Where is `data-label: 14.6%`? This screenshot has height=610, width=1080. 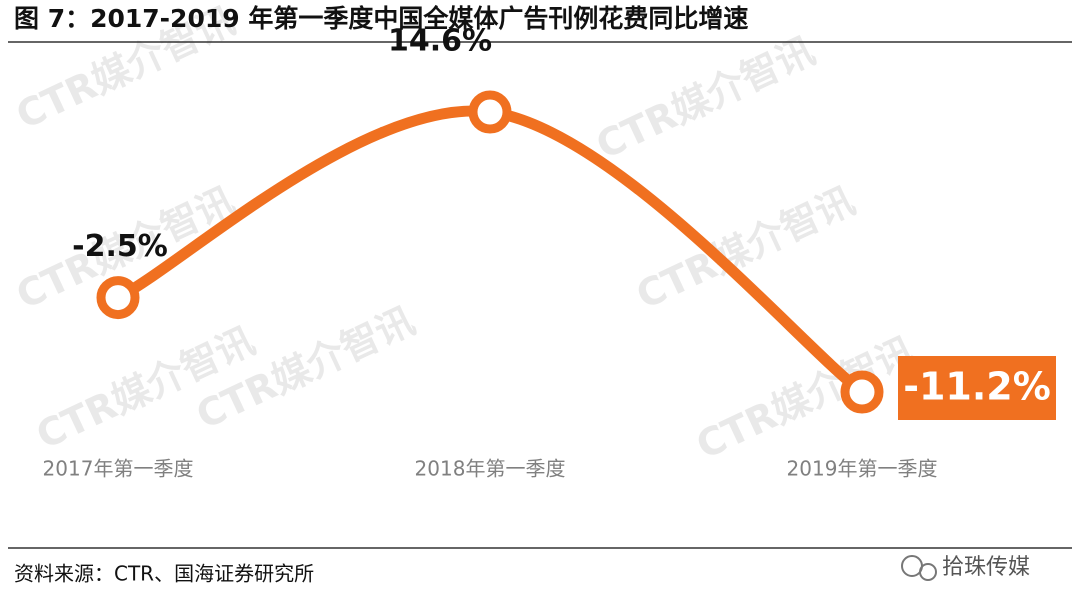
data-label: 14.6% is located at coordinates (440, 41).